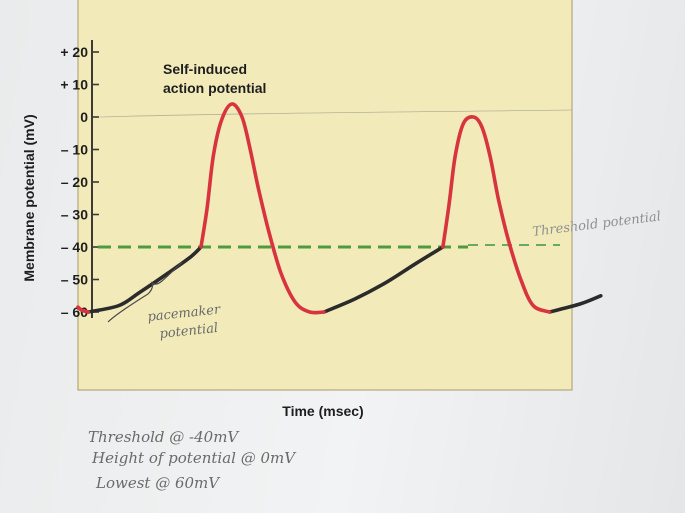 The image size is (685, 513). I want to click on y-axis-ticks: + 20+ 100– 10– 20– 30– 40– 50– 60, so click(79, 182).